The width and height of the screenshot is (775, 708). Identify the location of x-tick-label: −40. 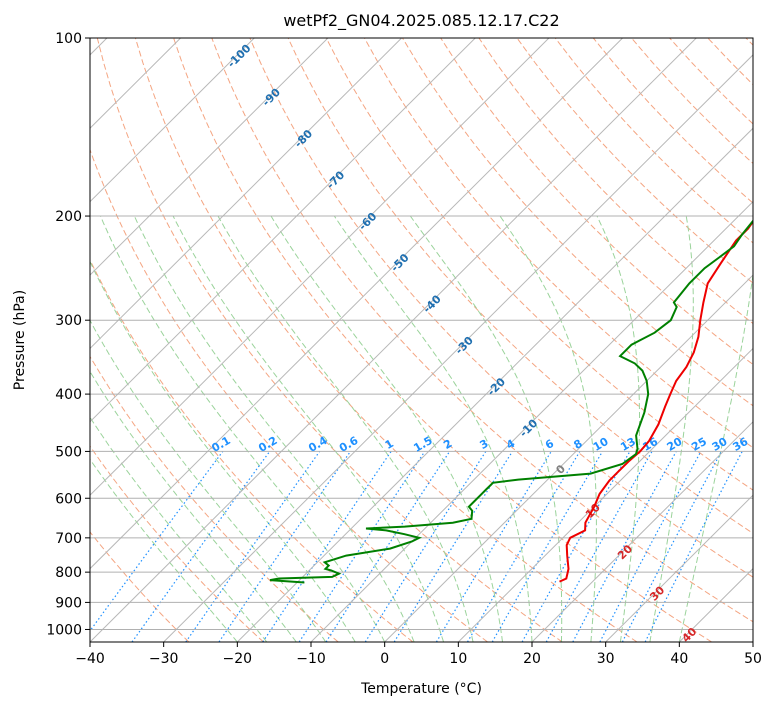
(90, 659).